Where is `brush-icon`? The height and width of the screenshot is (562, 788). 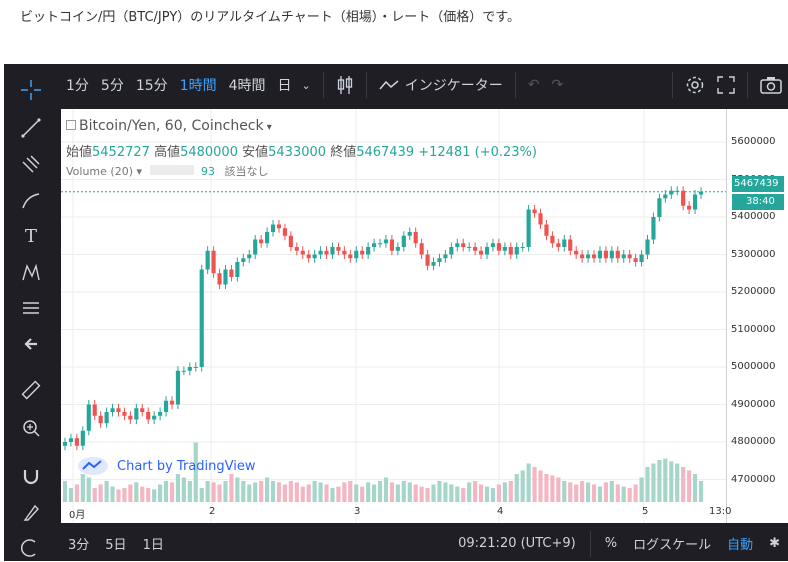
brush-icon is located at coordinates (31, 200).